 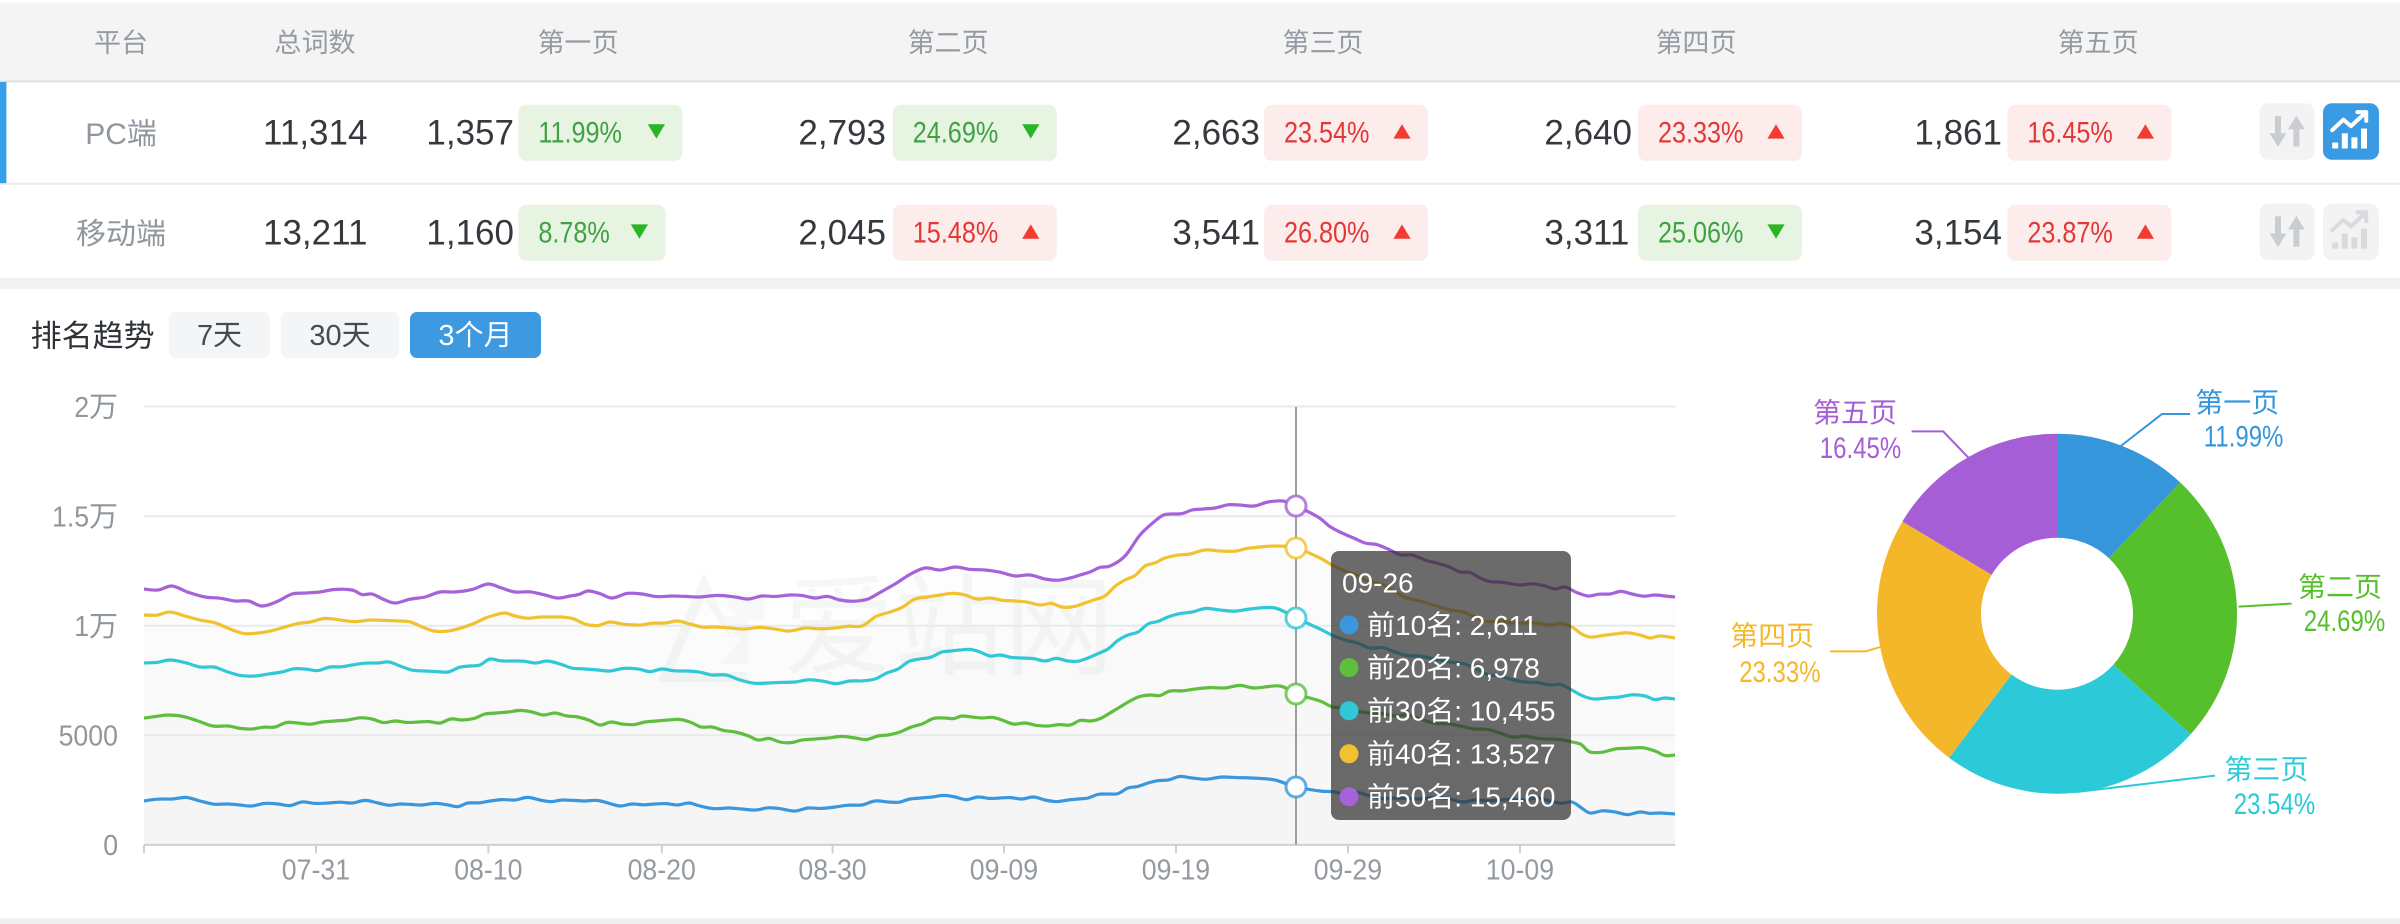 I want to click on svg-text: 09-29, so click(x=1348, y=870).